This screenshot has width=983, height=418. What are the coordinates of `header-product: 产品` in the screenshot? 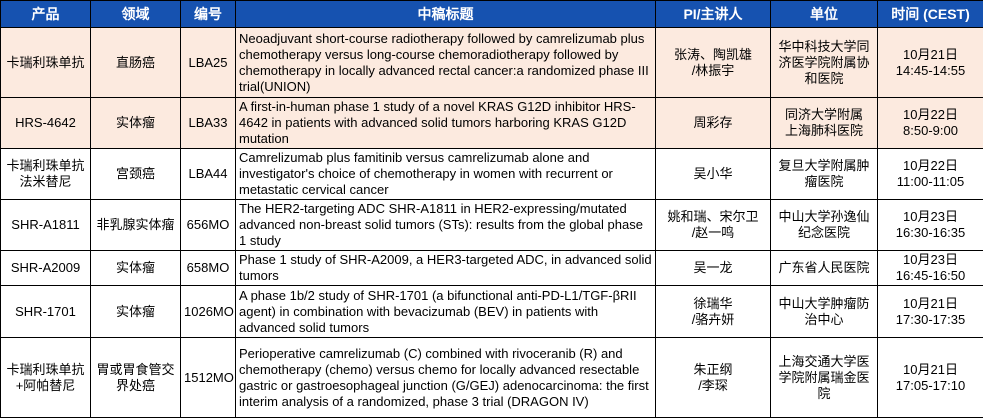 It's located at (46, 14).